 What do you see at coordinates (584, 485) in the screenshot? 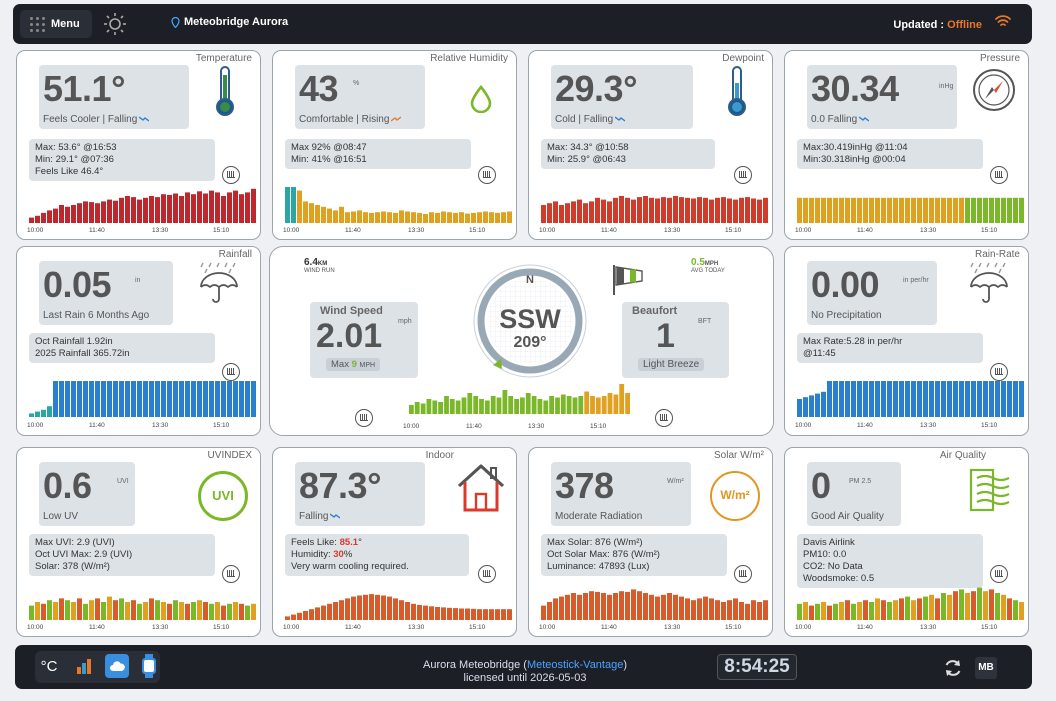
I see `solar-value: 378` at bounding box center [584, 485].